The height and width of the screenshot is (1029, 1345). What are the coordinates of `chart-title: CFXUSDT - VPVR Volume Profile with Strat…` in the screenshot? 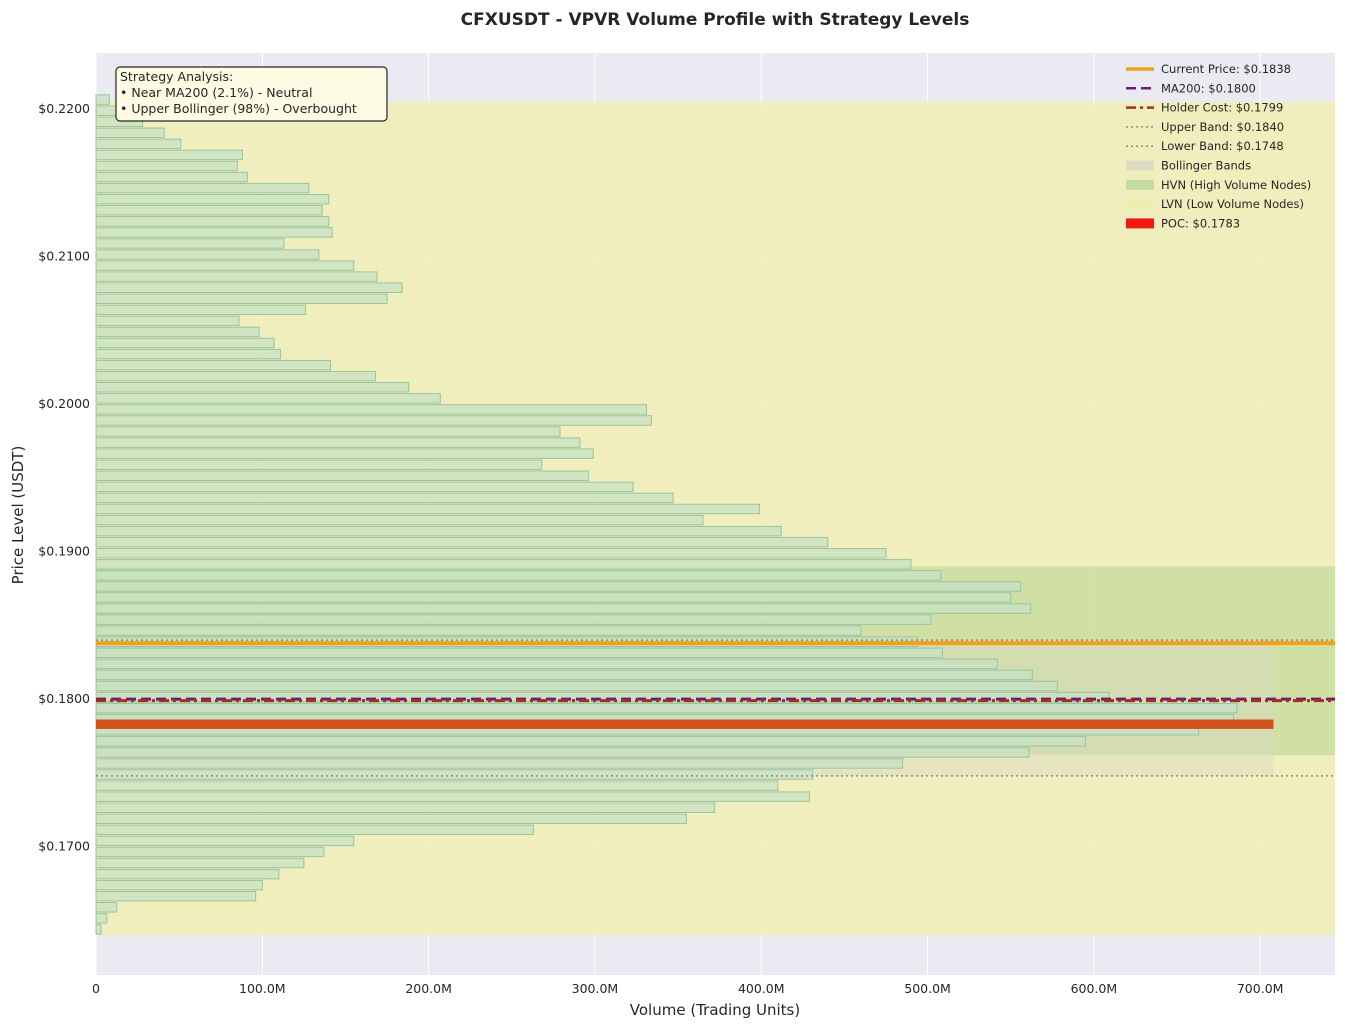 It's located at (715, 20).